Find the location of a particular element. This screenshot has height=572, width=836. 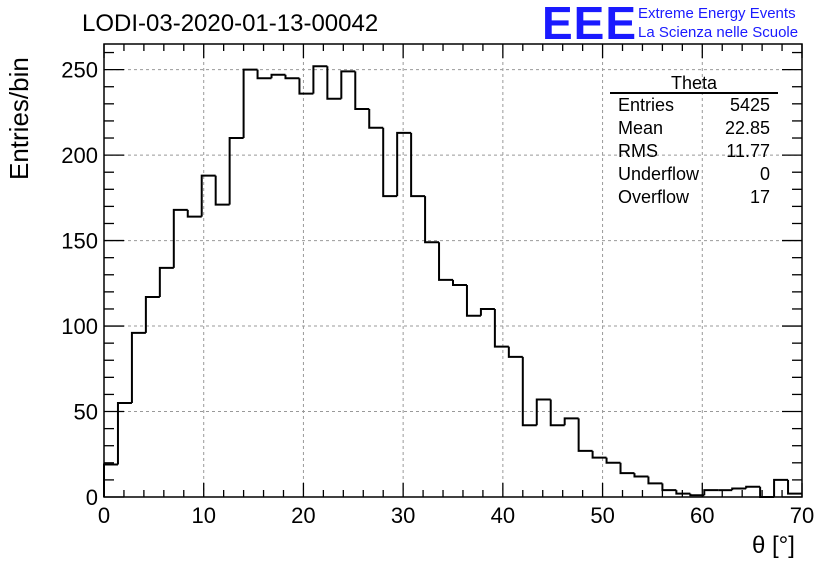

x-axis-label: θ [°] is located at coordinates (773, 545).